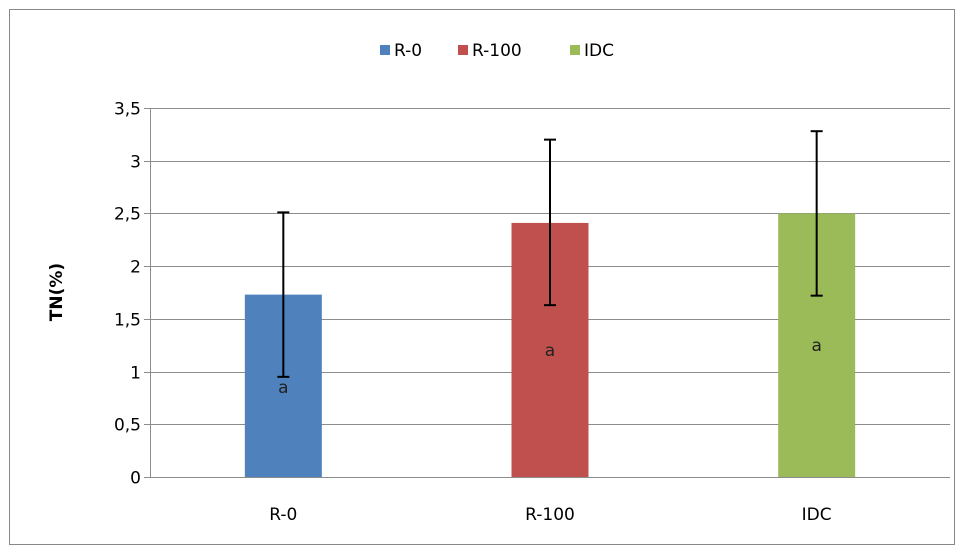 The width and height of the screenshot is (965, 557). I want to click on y-tick-label: 1, so click(135, 374).